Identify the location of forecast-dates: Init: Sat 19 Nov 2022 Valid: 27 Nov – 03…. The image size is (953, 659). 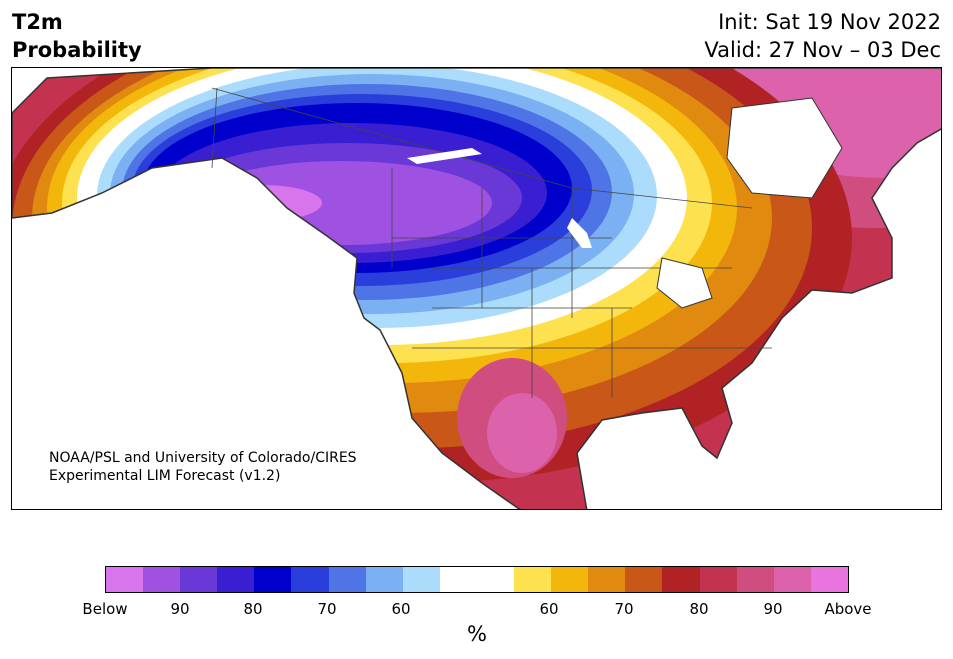
(822, 36).